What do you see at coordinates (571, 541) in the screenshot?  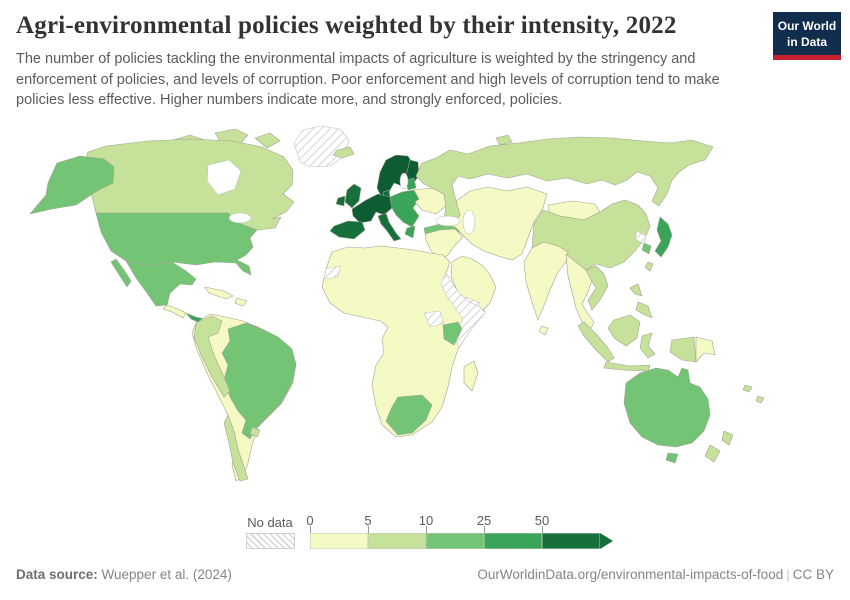 I see `legend-segment-50plus` at bounding box center [571, 541].